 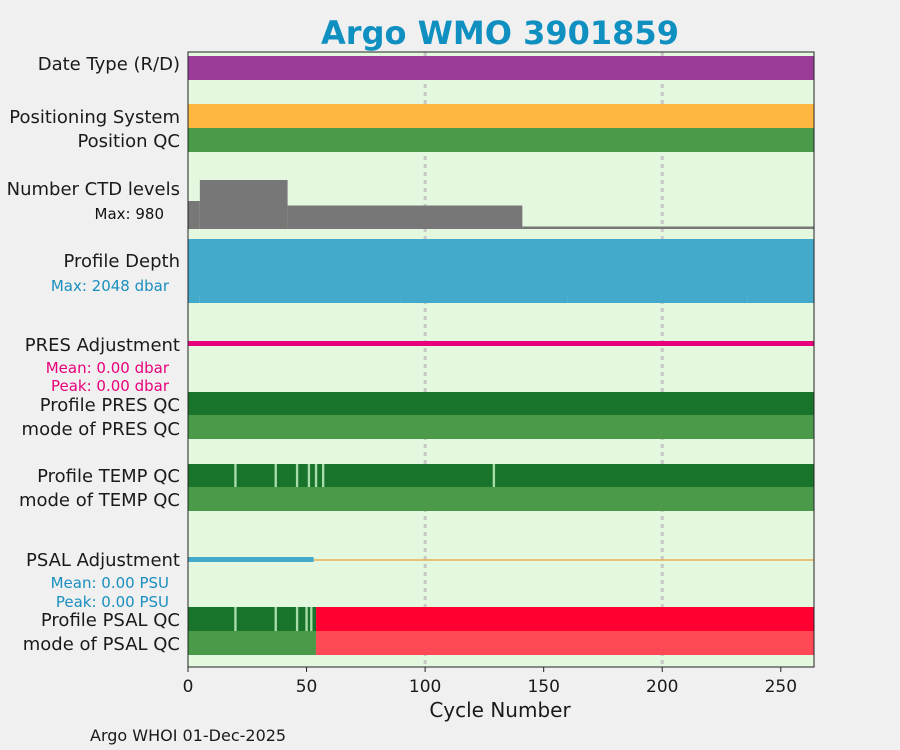 What do you see at coordinates (188, 735) in the screenshot?
I see `footer-credit: Argo WHOI 01-Dec-2025` at bounding box center [188, 735].